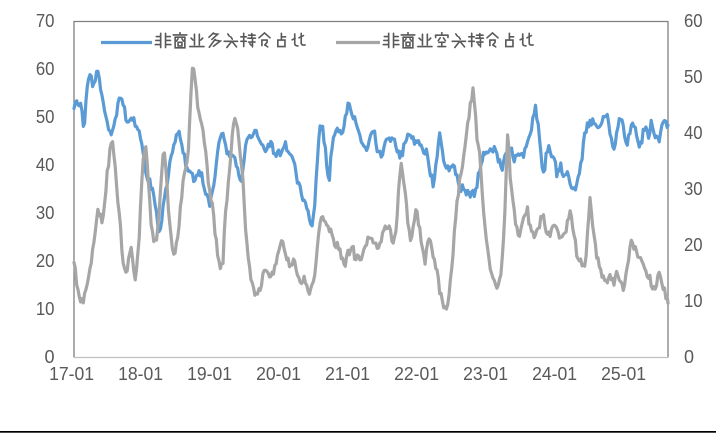 This screenshot has height=442, width=716. I want to click on svg-text: 19-01, so click(209, 374).